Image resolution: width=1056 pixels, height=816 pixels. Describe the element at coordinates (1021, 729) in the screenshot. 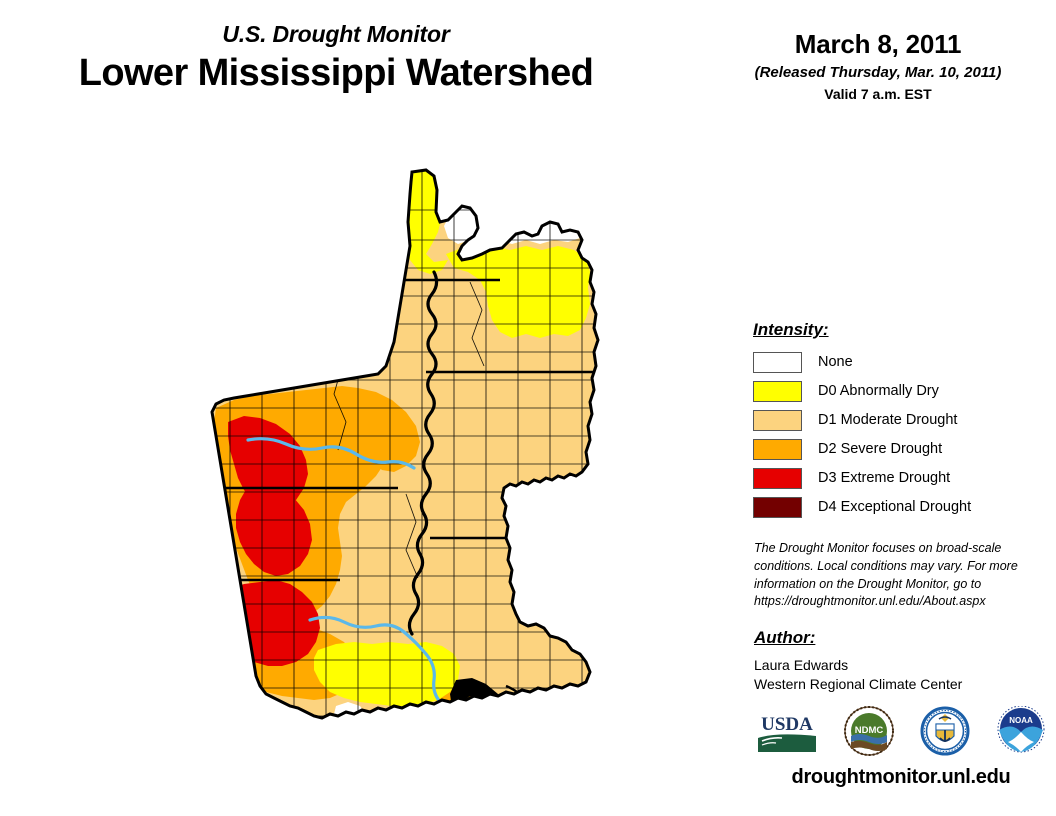

I see `noaa-logo: NOAA` at that location.